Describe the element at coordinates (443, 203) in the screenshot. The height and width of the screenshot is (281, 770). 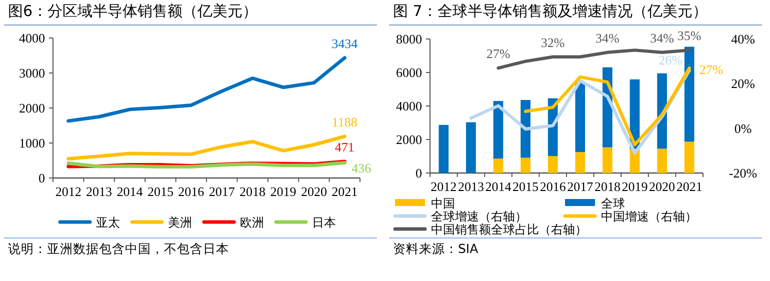
I see `legend-label: 中国` at that location.